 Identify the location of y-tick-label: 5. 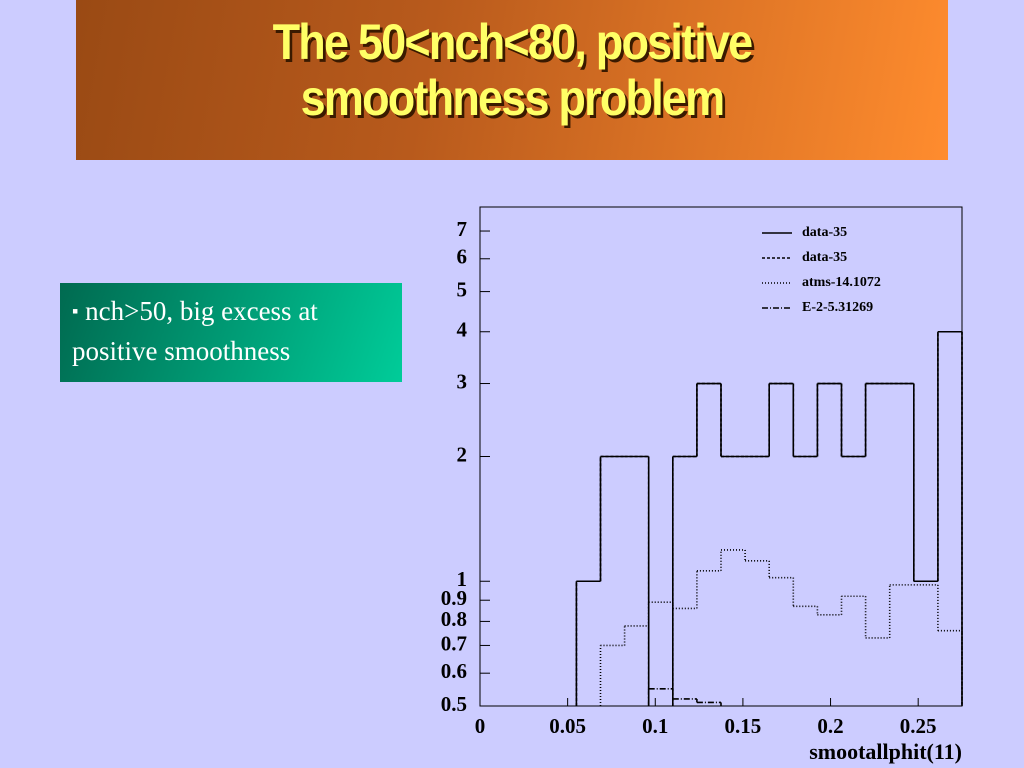
(462, 289).